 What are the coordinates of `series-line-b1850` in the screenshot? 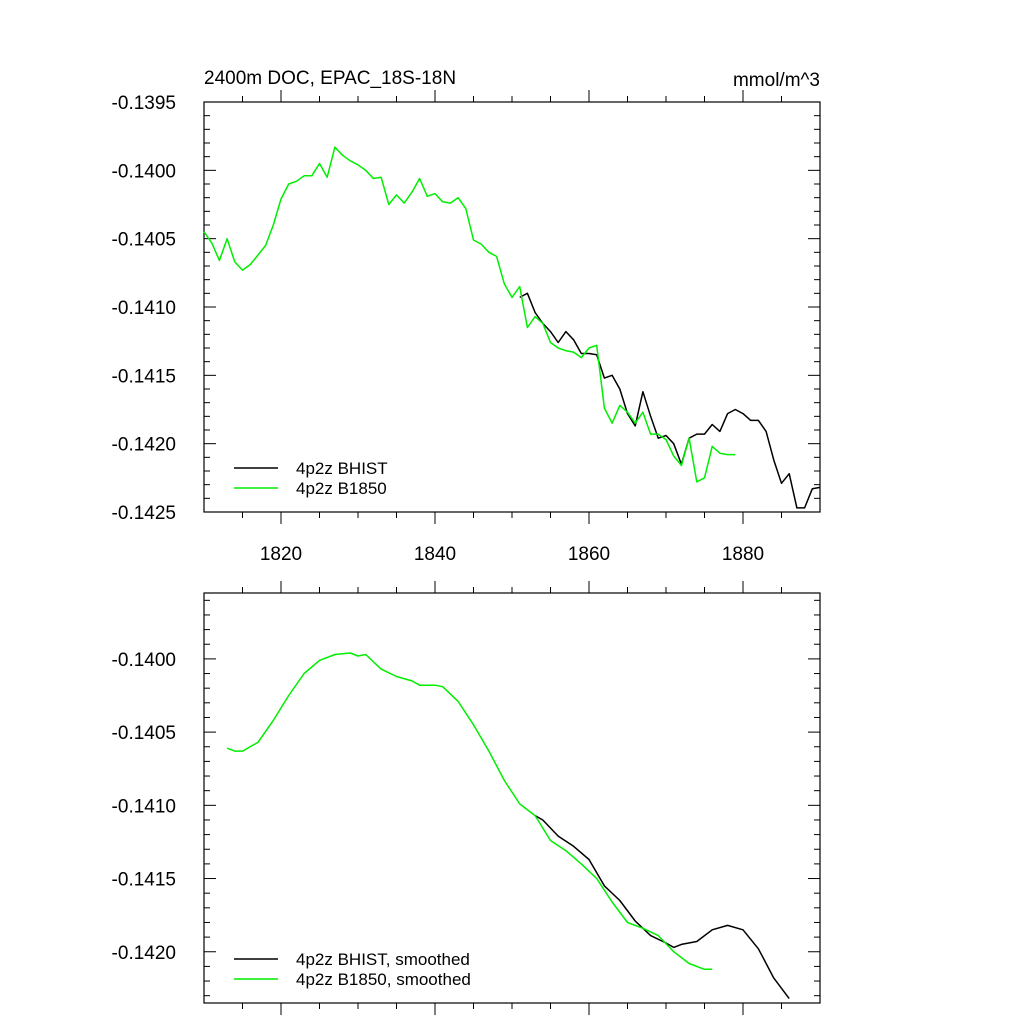 It's located at (469, 811).